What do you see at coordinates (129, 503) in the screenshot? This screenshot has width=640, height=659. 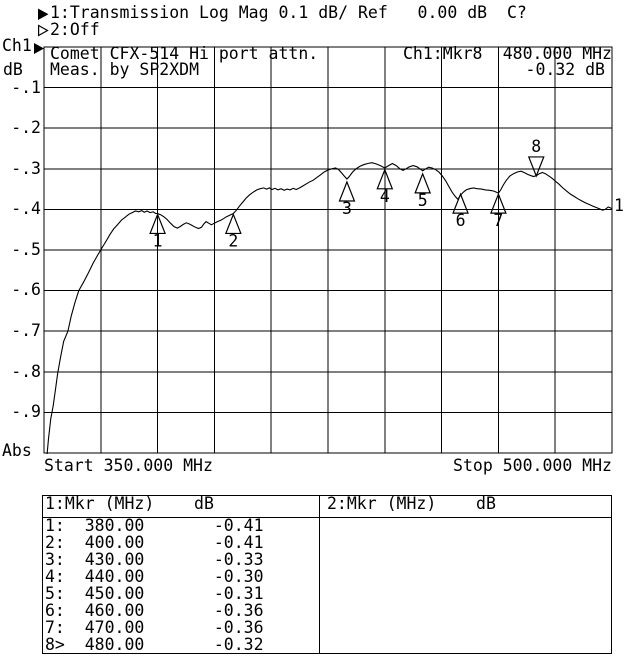 I see `marker-table1-header: 1:Mkr (MHz) dB` at bounding box center [129, 503].